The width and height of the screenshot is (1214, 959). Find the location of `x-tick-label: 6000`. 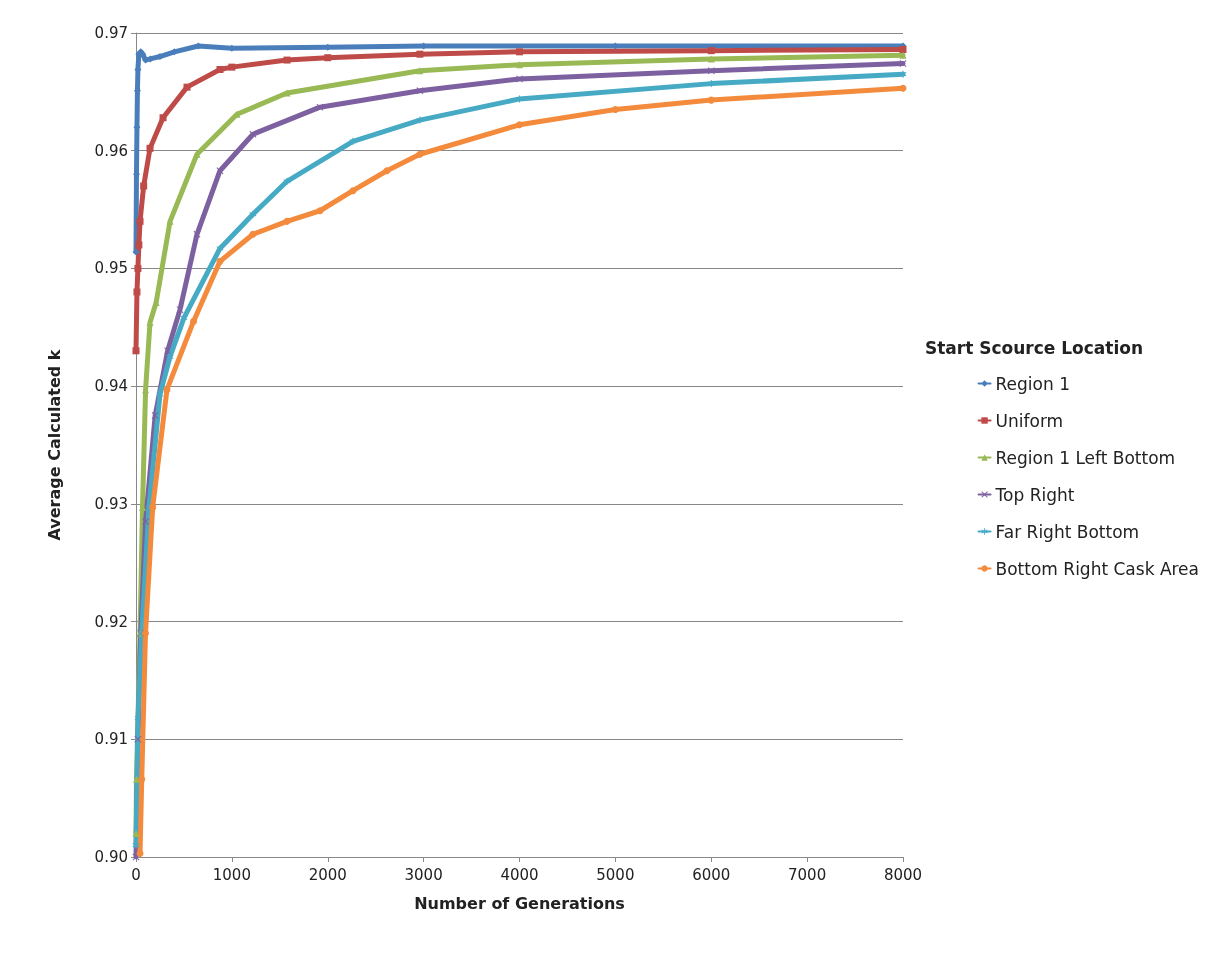

x-tick-label: 6000 is located at coordinates (711, 874).